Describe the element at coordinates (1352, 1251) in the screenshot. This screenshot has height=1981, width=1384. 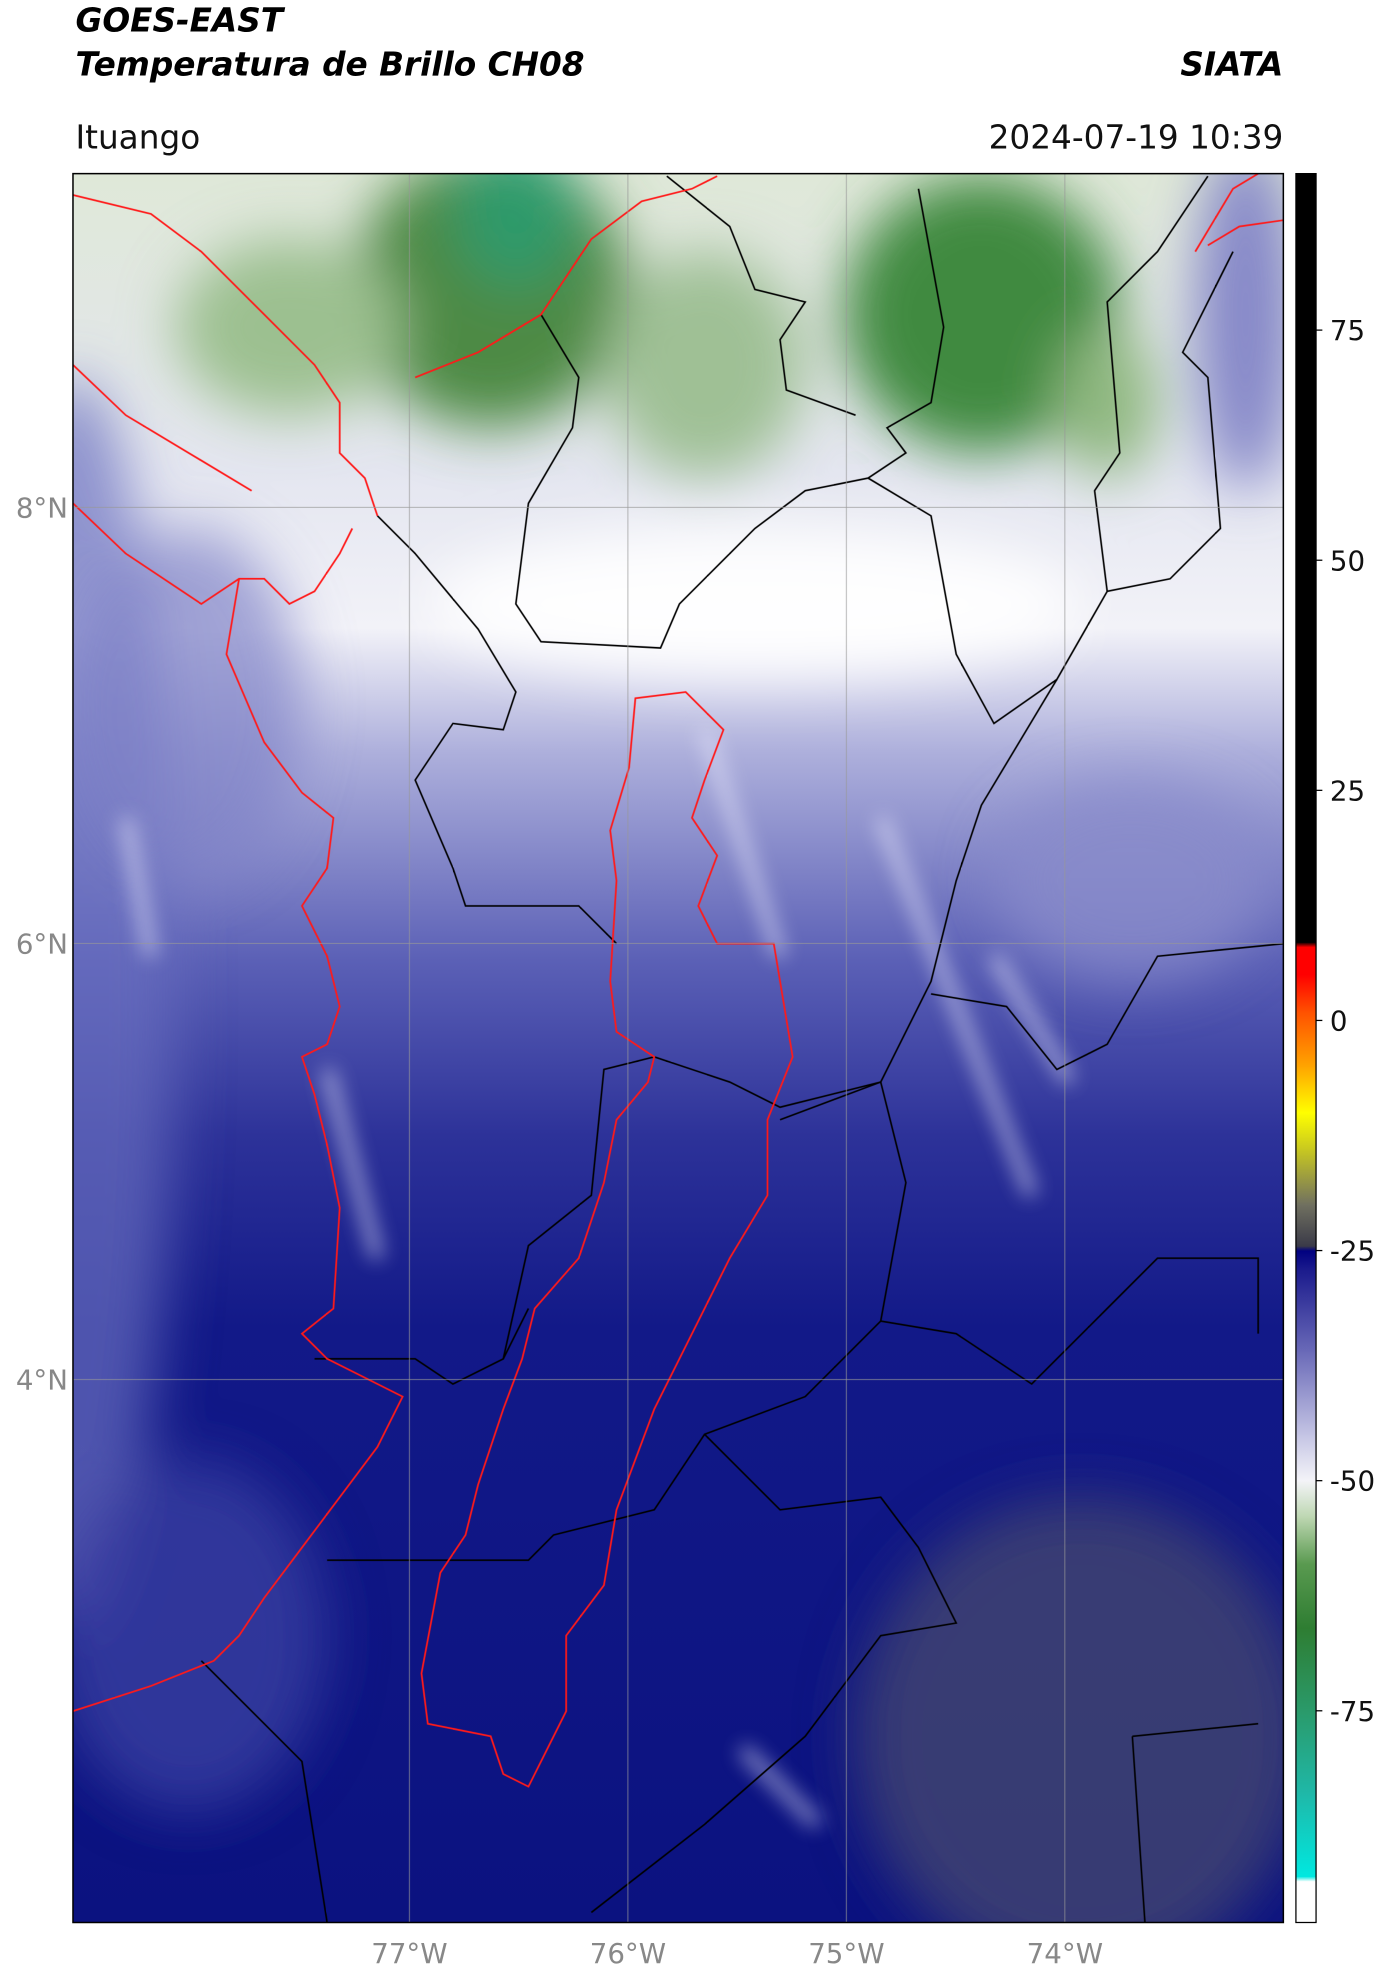
I see `colorbar-tick-label: -25` at that location.